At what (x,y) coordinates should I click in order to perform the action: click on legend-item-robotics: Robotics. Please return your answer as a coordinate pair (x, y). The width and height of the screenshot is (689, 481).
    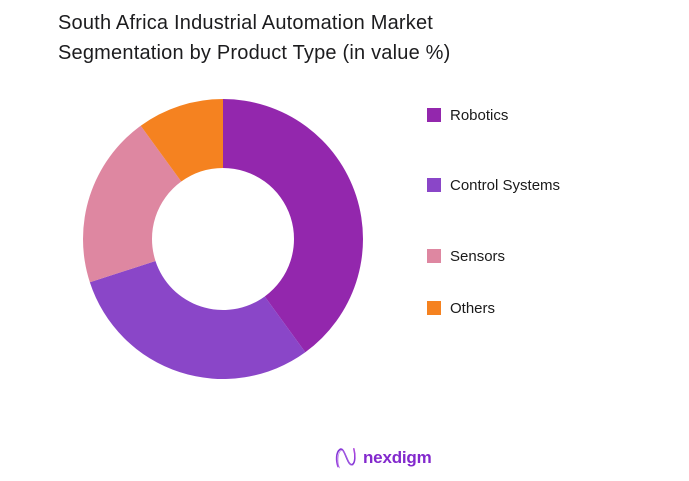
    Looking at the image, I should click on (467, 115).